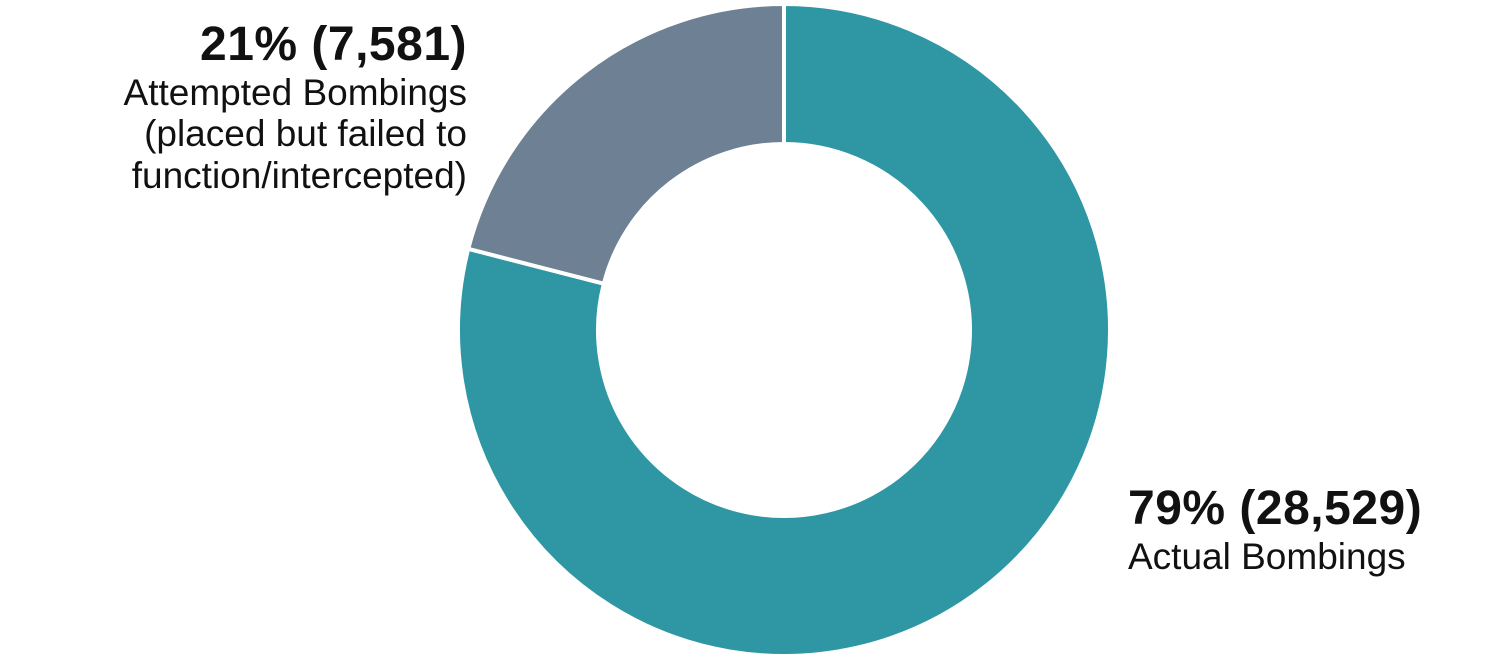  I want to click on slice-attempted-bombings, so click(626, 144).